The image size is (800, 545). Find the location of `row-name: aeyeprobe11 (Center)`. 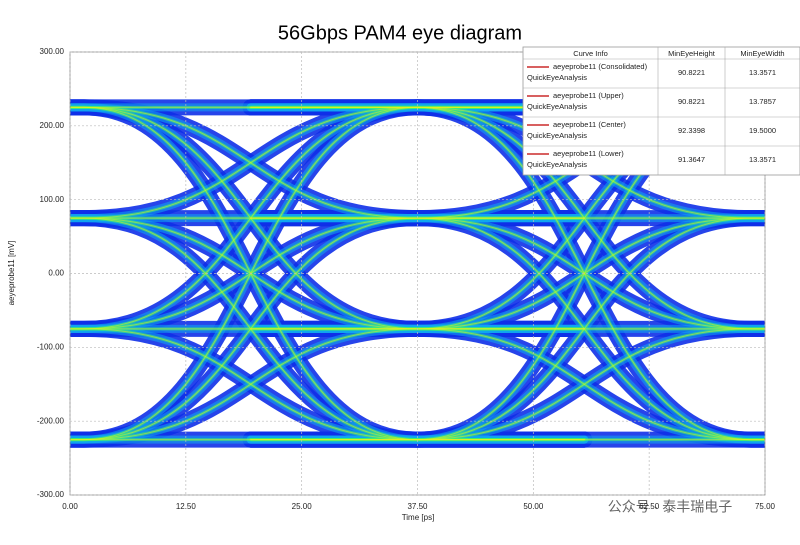

row-name: aeyeprobe11 (Center) is located at coordinates (589, 124).